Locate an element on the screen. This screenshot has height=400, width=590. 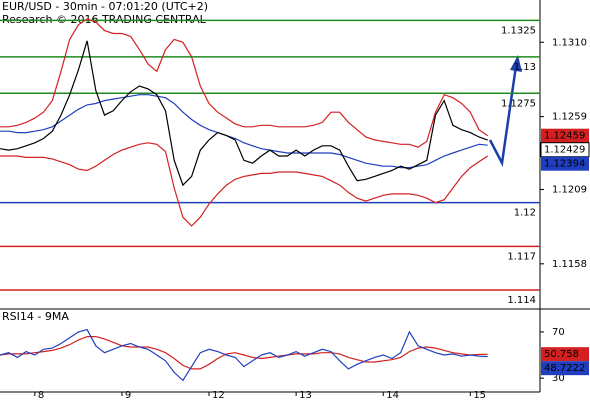
y-tick-label: 30 is located at coordinates (558, 378).